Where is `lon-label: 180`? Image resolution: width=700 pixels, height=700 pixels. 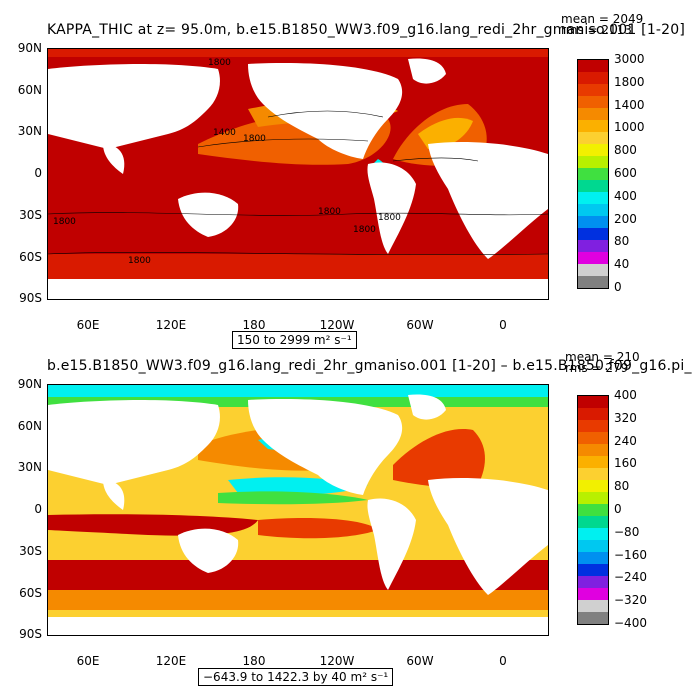 lon-label: 180 is located at coordinates (254, 325).